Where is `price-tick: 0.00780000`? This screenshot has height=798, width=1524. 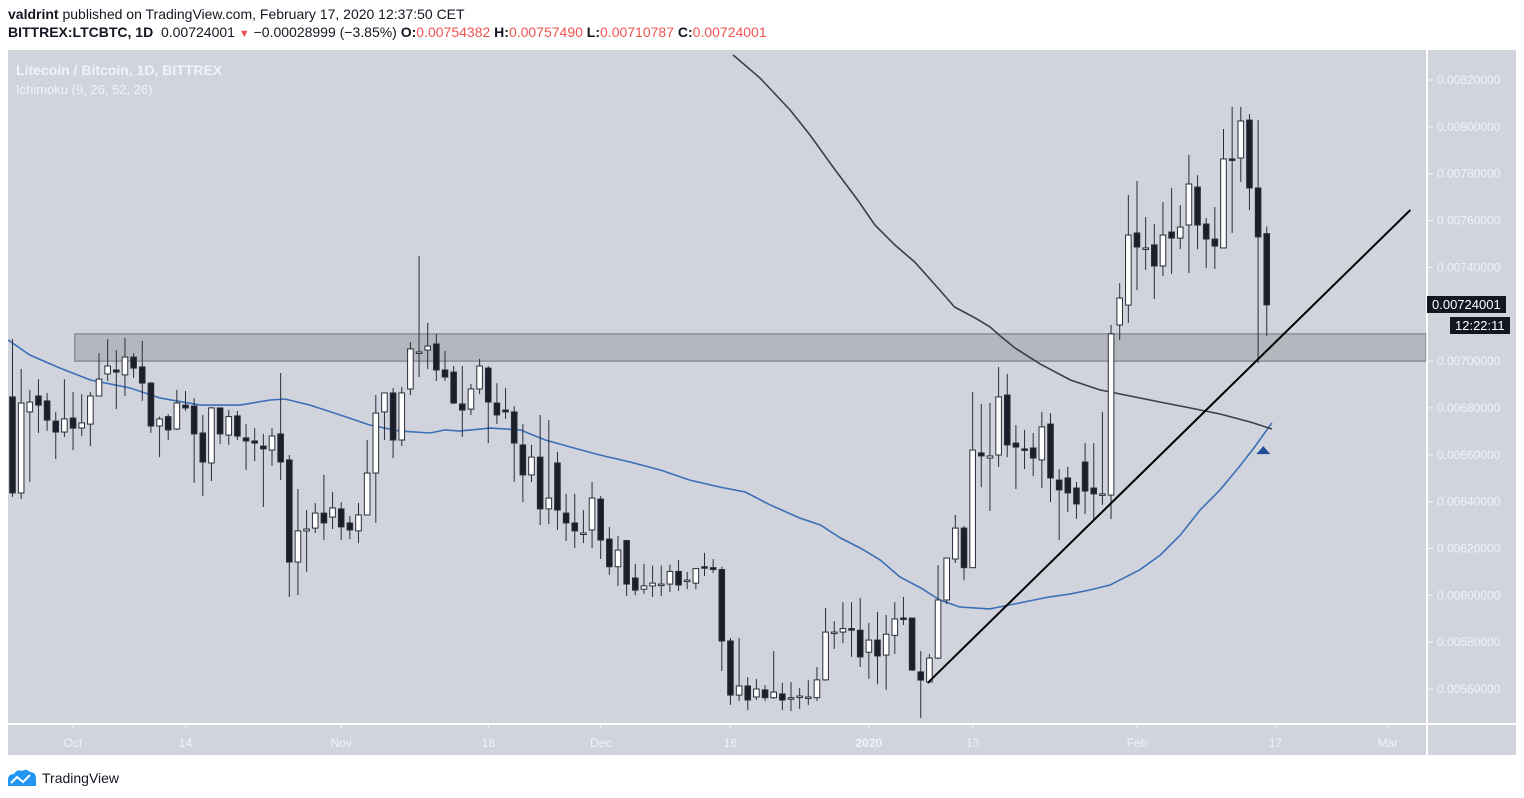
price-tick: 0.00780000 is located at coordinates (1469, 174).